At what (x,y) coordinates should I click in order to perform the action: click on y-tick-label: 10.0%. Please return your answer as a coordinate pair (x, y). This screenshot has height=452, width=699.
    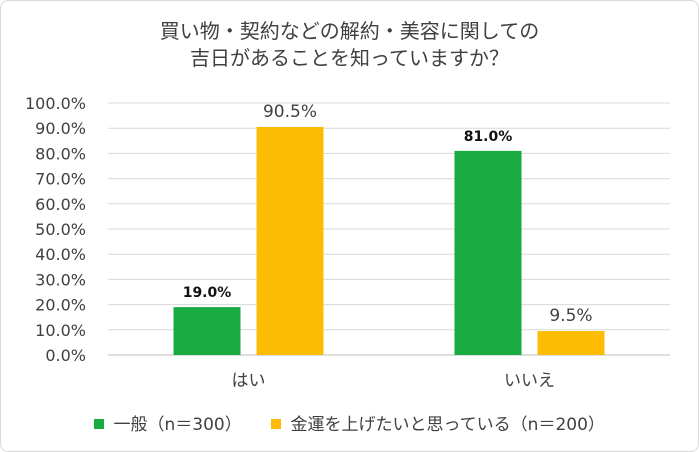
    Looking at the image, I should click on (60, 330).